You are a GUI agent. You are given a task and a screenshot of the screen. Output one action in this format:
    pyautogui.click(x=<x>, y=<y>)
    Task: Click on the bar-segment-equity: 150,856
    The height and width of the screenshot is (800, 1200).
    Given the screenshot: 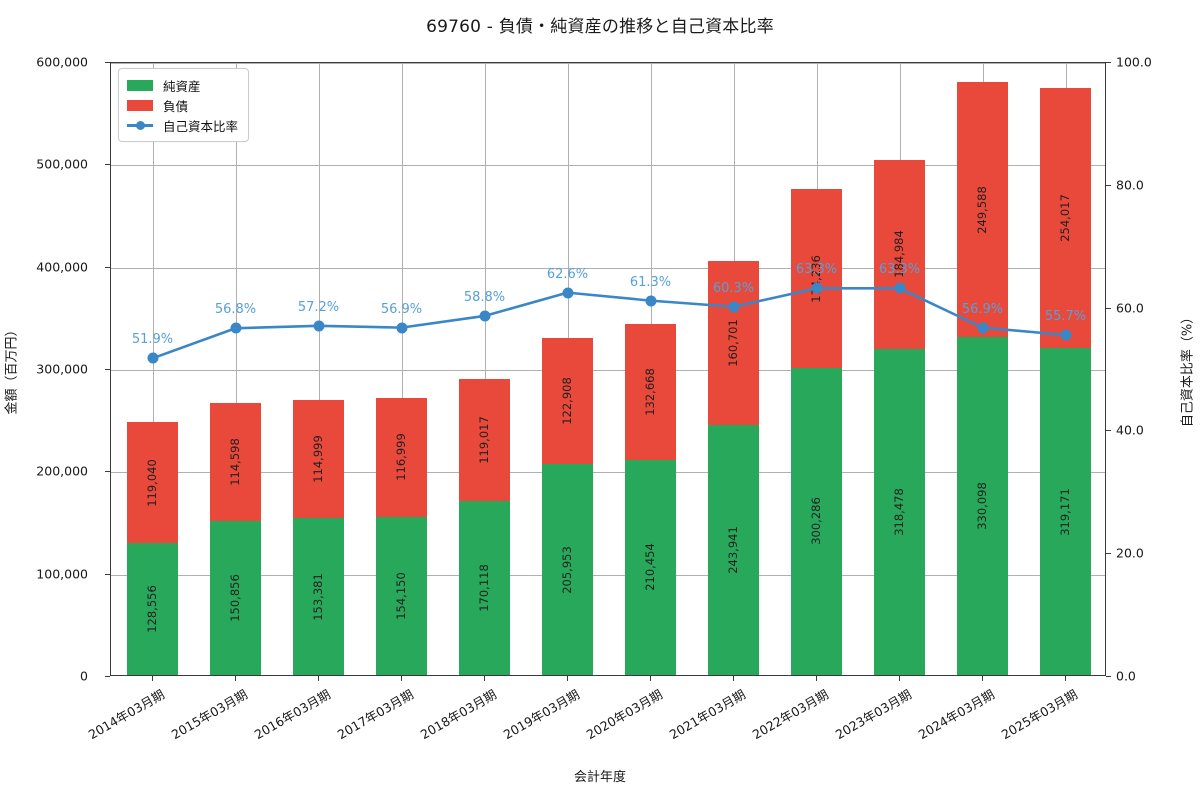 What is the action you would take?
    pyautogui.click(x=235, y=597)
    